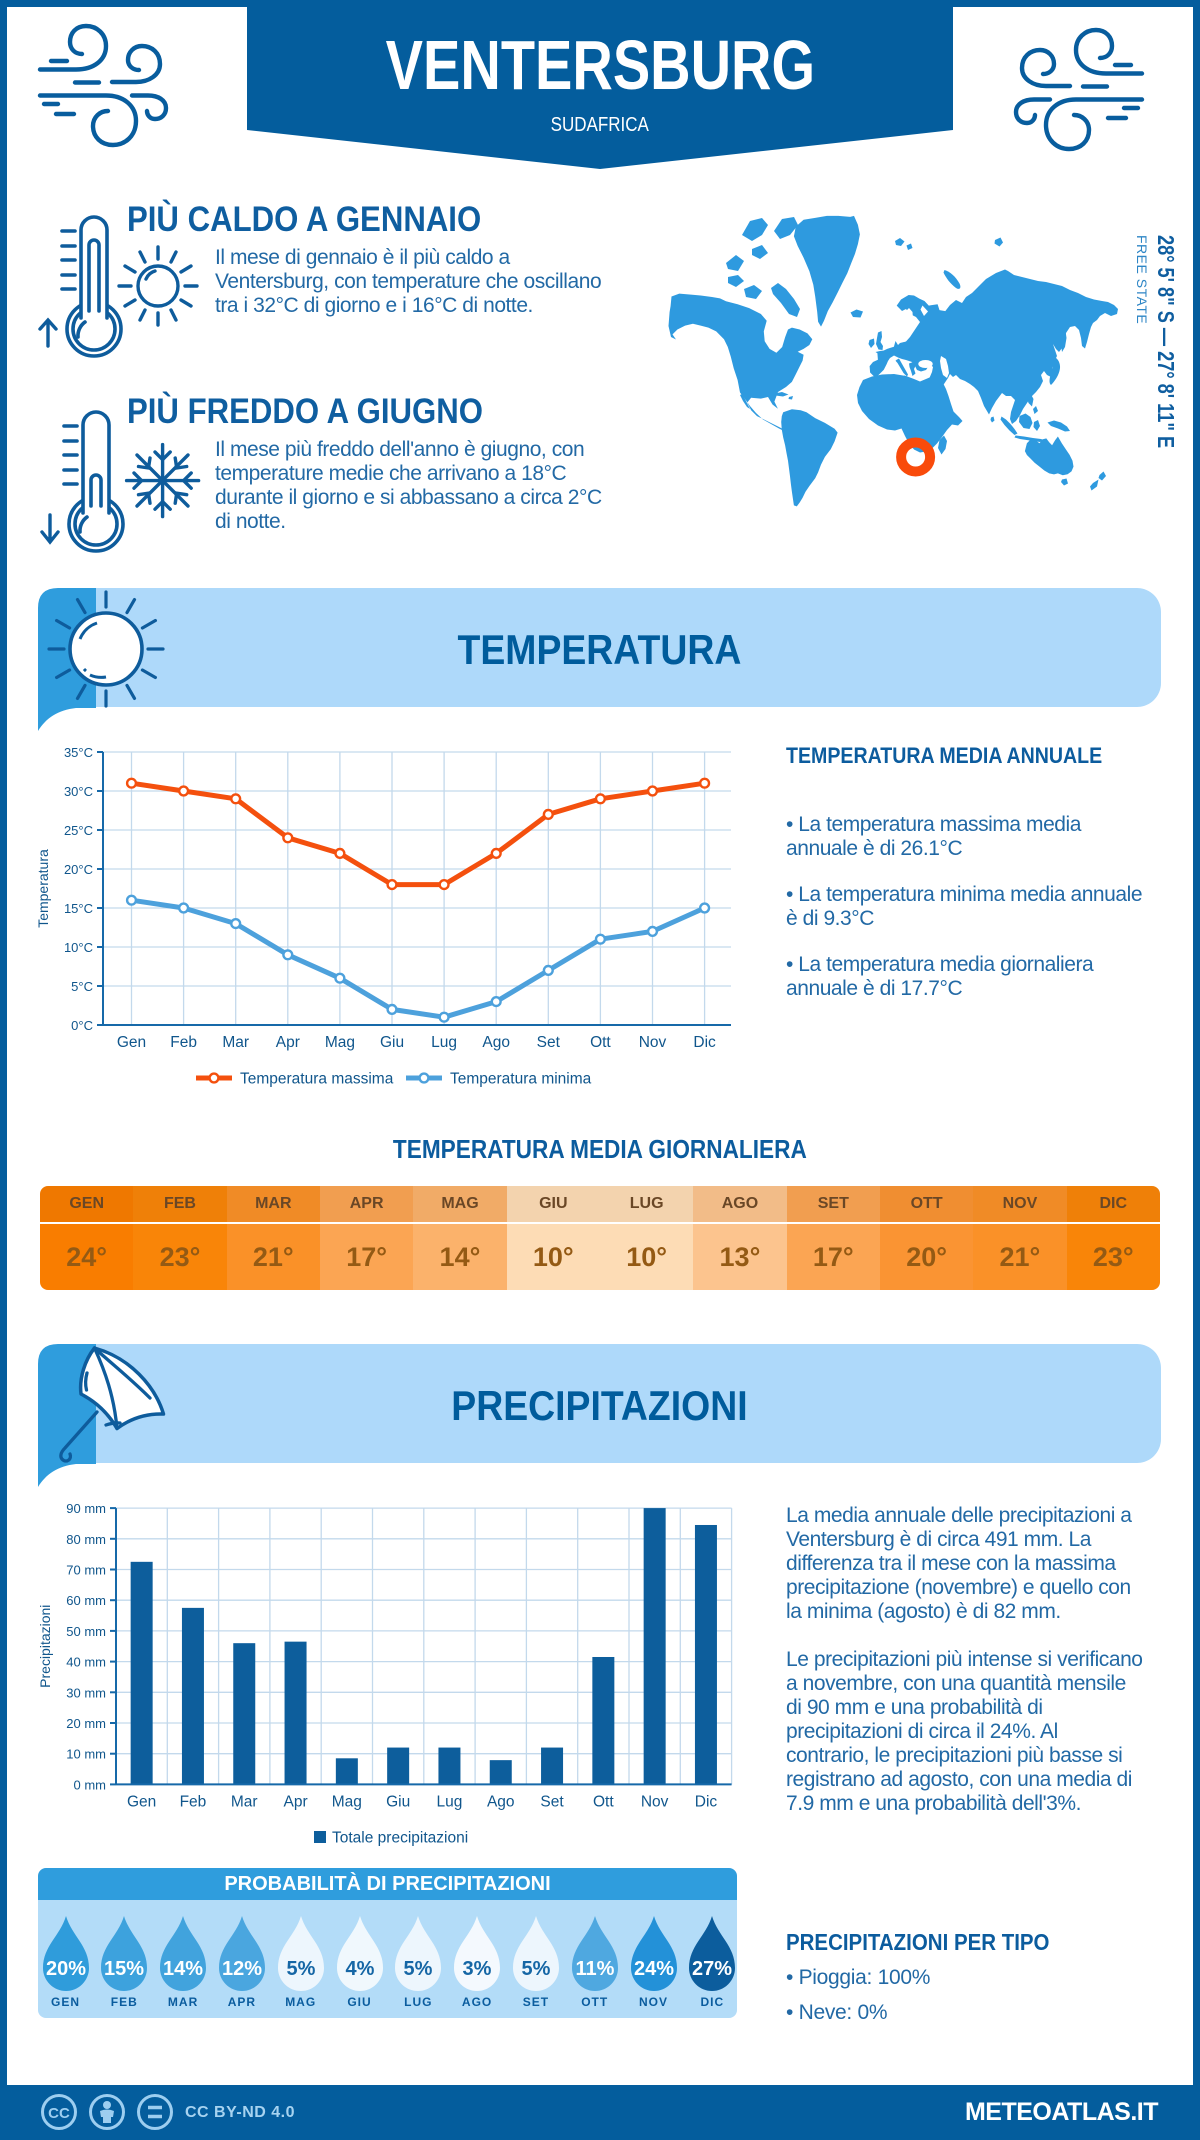 The image size is (1200, 2140). I want to click on svg-text: 14%, so click(183, 1969).